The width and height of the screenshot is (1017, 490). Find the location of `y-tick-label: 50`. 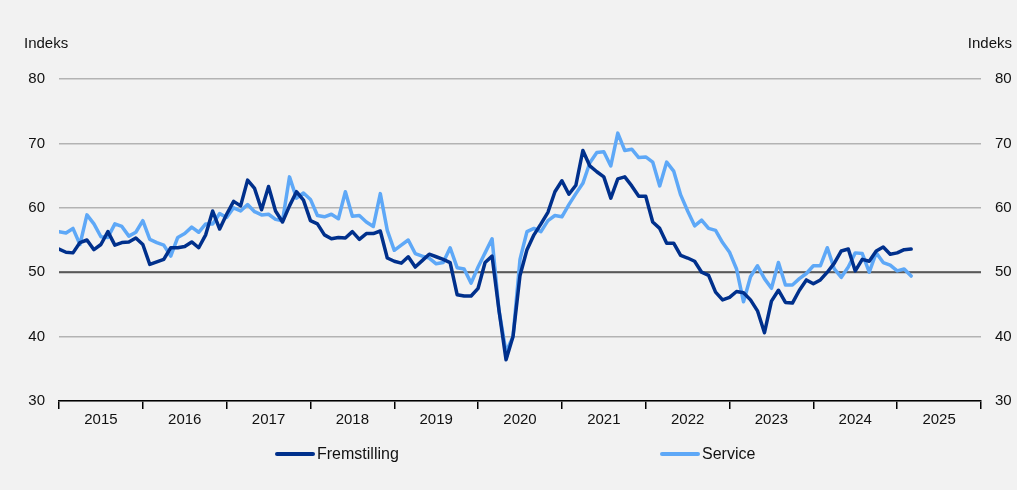

y-tick-label: 50 is located at coordinates (36, 271).